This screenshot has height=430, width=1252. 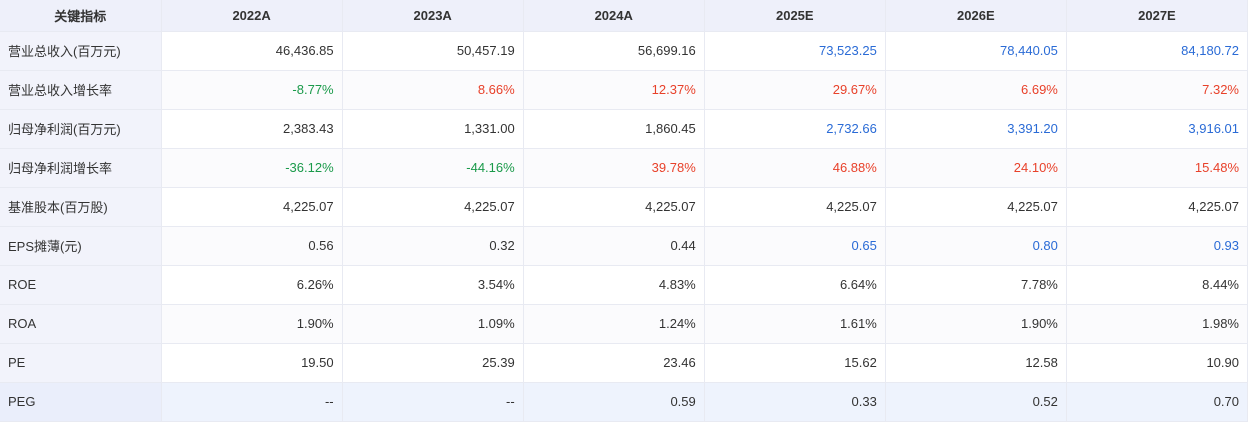 I want to click on table-cell: 6.64%, so click(x=795, y=285).